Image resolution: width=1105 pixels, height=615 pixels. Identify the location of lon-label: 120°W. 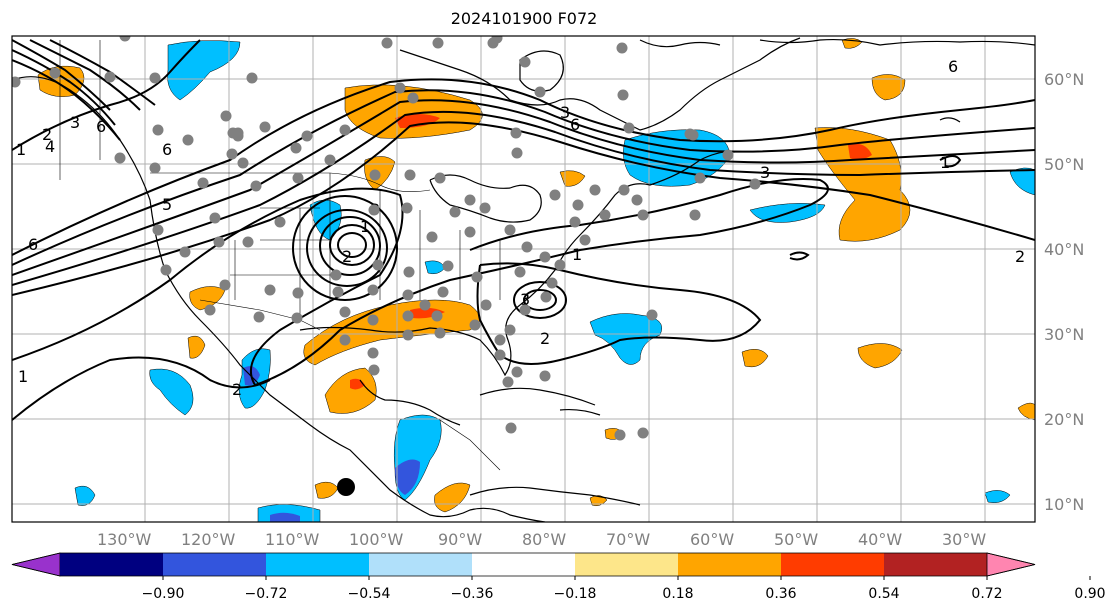
(208, 539).